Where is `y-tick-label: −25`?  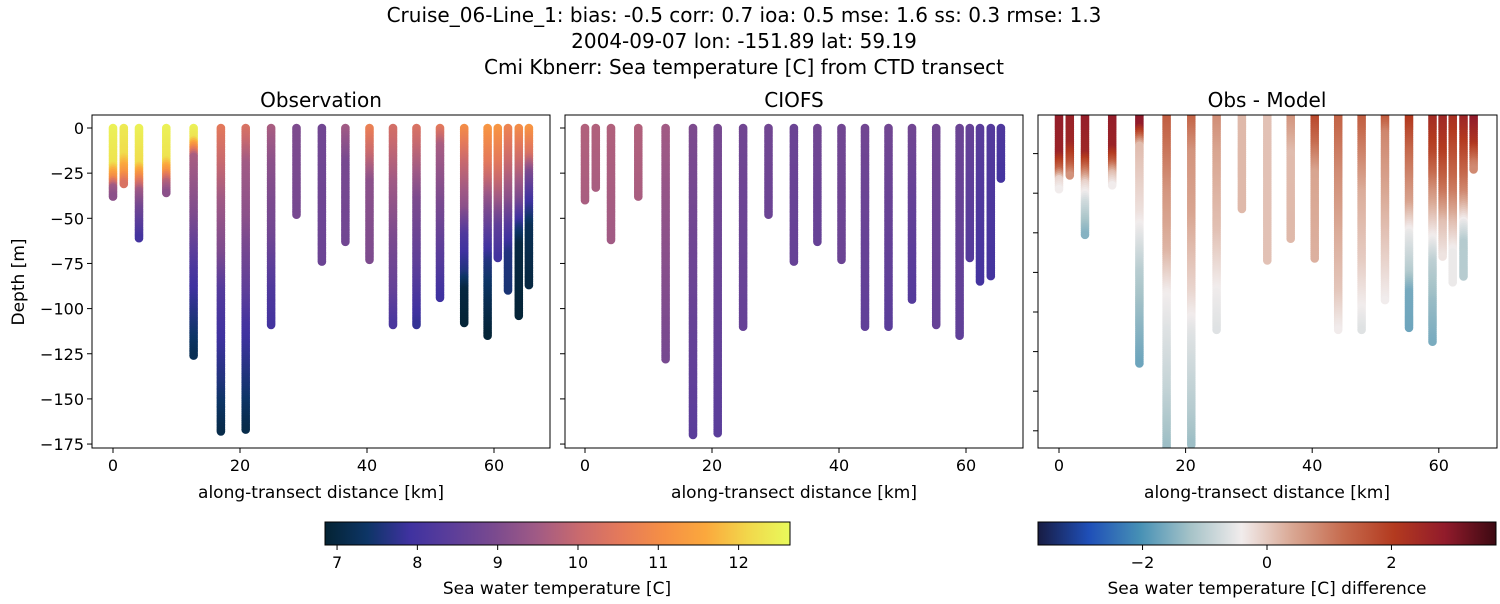 y-tick-label: −25 is located at coordinates (67, 173).